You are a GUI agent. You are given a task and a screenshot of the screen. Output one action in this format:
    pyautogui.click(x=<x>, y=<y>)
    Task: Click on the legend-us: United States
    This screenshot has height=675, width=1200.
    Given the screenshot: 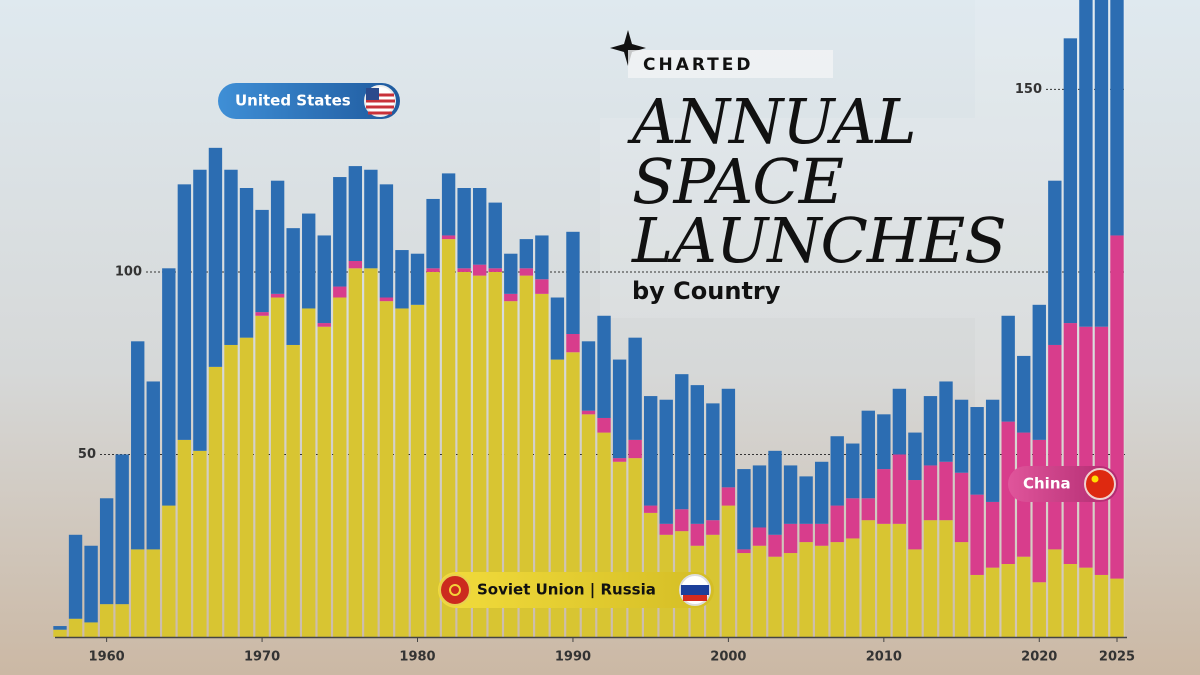 What is the action you would take?
    pyautogui.click(x=309, y=101)
    